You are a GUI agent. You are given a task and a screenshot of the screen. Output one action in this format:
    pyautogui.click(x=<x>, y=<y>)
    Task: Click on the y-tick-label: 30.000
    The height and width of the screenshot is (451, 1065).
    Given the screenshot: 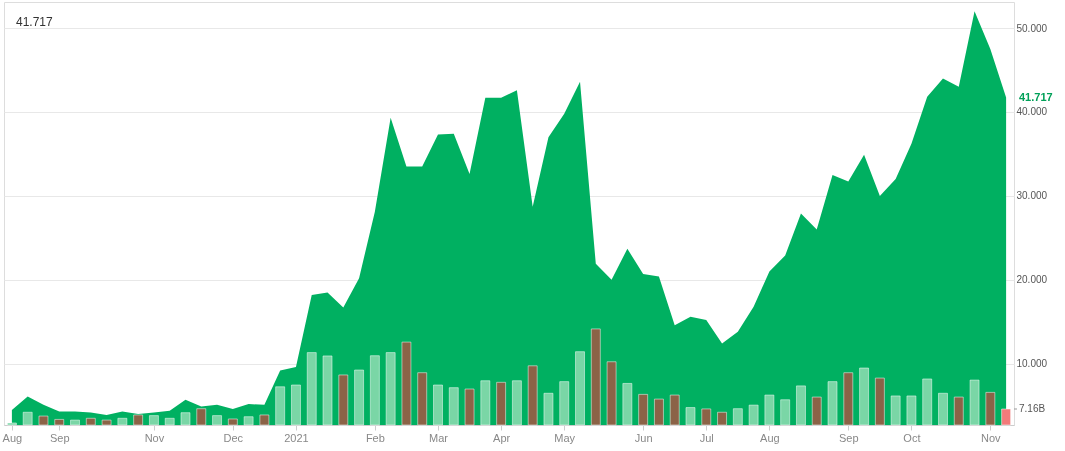 What is the action you would take?
    pyautogui.click(x=1032, y=196)
    